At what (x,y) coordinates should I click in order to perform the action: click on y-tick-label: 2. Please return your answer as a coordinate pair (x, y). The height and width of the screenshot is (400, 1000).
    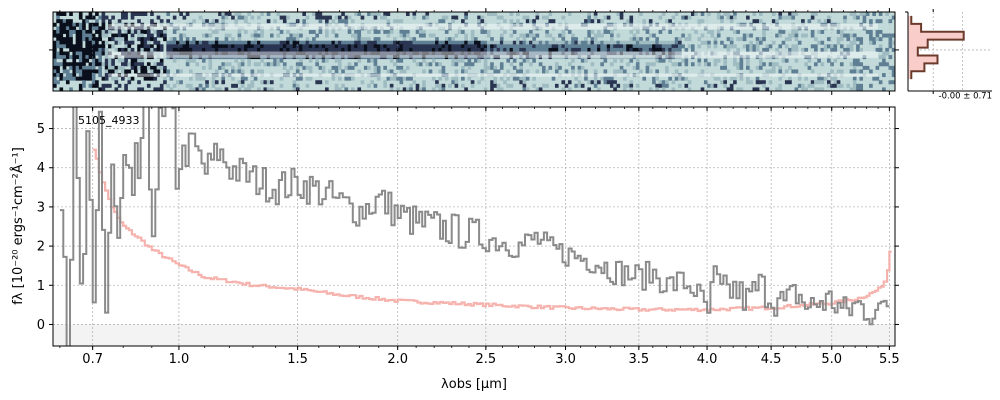
    Looking at the image, I should click on (41, 247).